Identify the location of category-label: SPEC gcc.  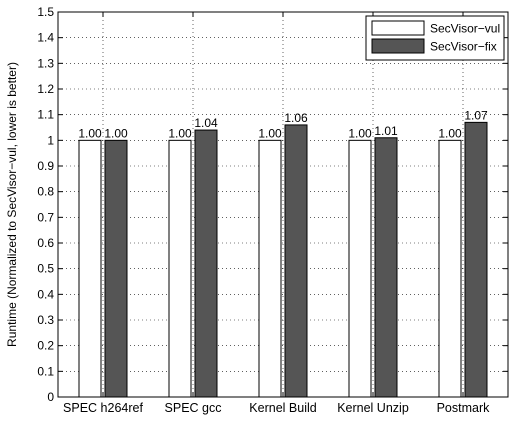
(193, 408).